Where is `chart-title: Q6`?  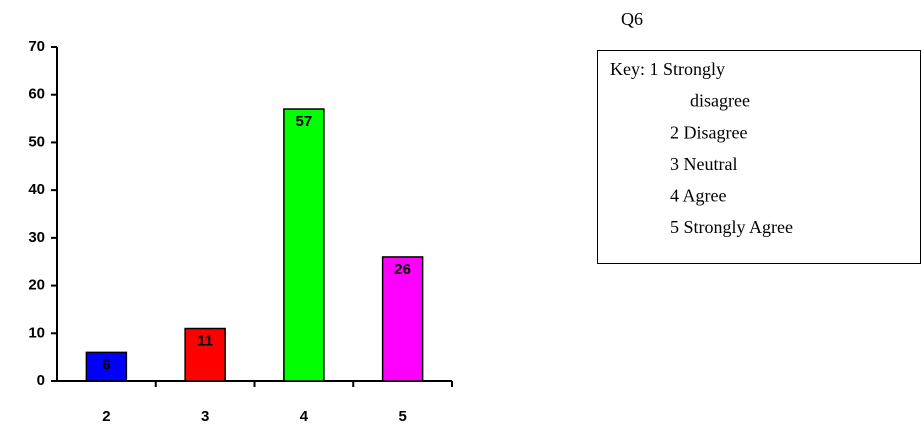 chart-title: Q6 is located at coordinates (632, 19).